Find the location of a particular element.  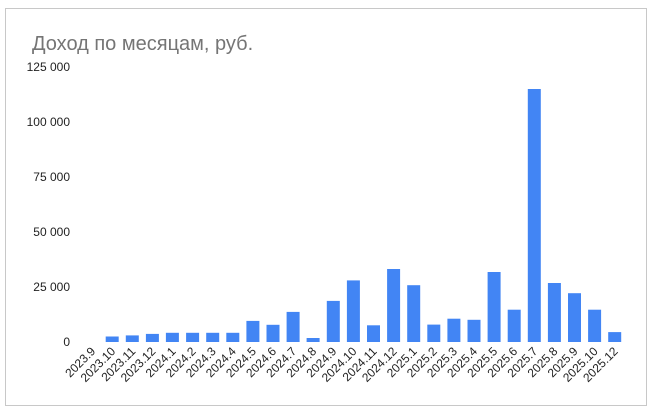

bar-2023.11 is located at coordinates (132, 338).